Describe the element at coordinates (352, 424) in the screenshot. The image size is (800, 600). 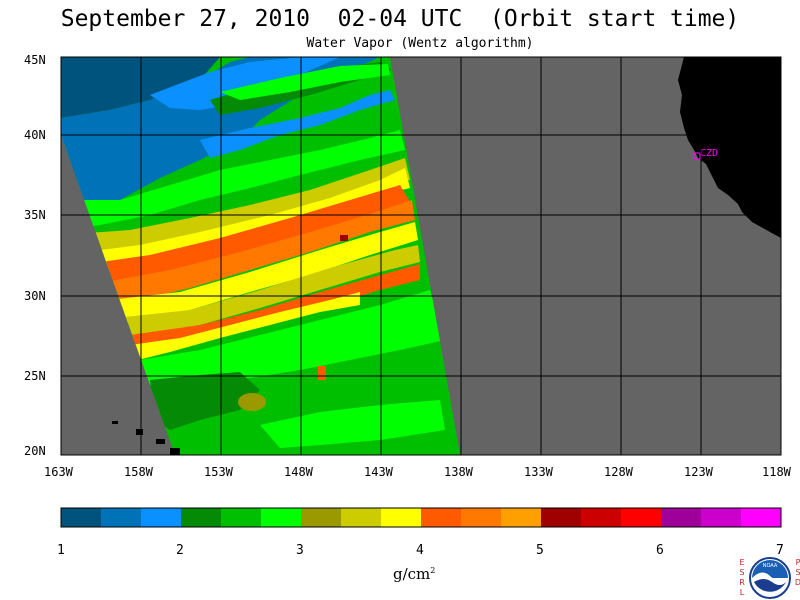
I see `swath-band-bright-green-tail` at that location.